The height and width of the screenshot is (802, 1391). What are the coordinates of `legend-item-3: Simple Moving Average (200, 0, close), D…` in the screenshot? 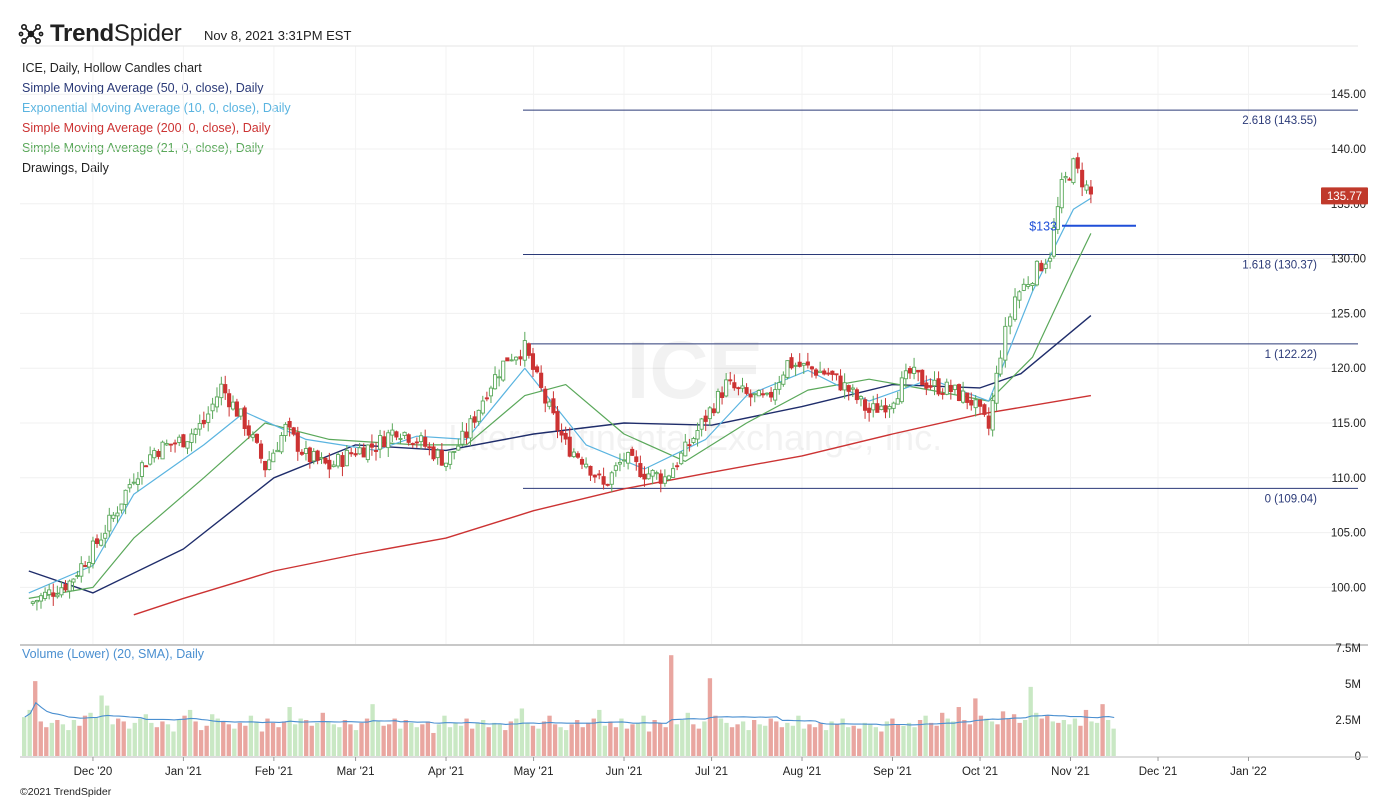 It's located at (146, 128).